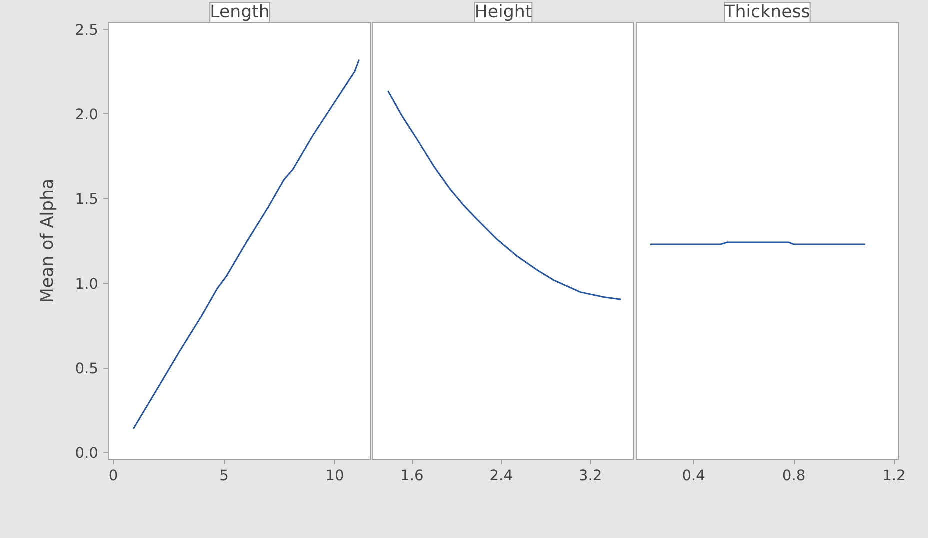  What do you see at coordinates (412, 476) in the screenshot?
I see `x-tick-label: 1.6` at bounding box center [412, 476].